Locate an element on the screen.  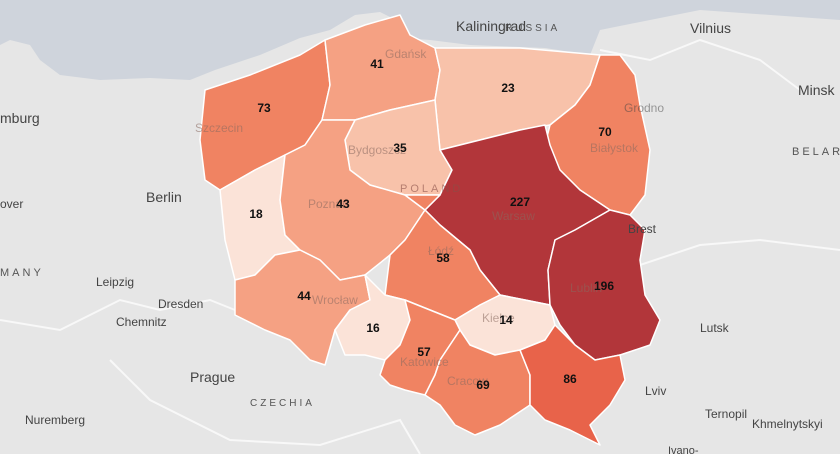
city-berlin: Berlin is located at coordinates (164, 197).